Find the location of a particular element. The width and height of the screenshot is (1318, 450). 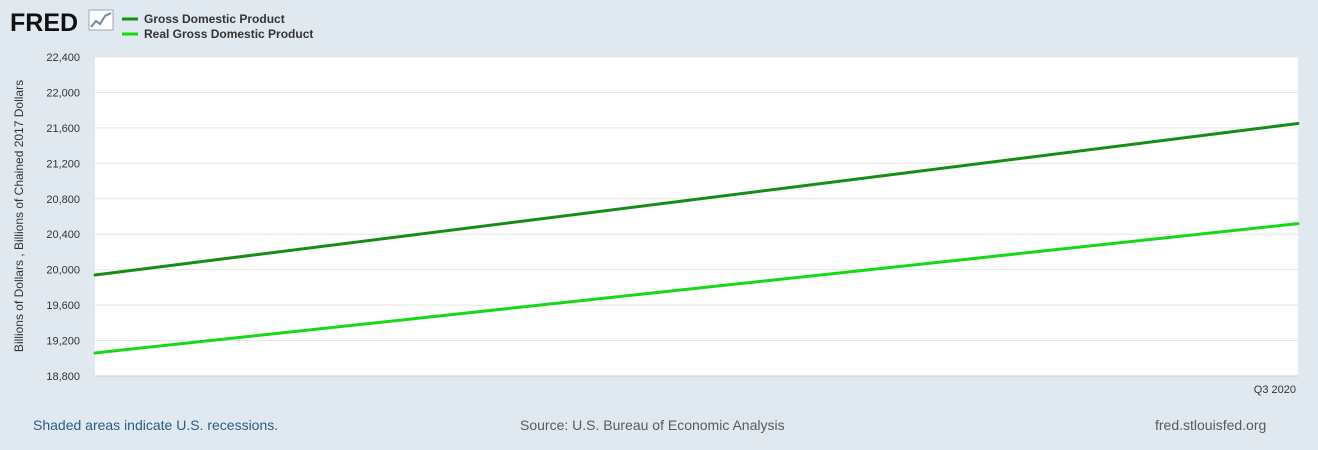

line-chart-icon is located at coordinates (101, 20).